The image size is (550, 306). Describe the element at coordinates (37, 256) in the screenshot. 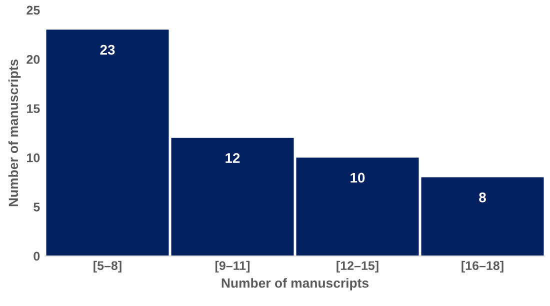

I see `y-tick-label: 0` at that location.